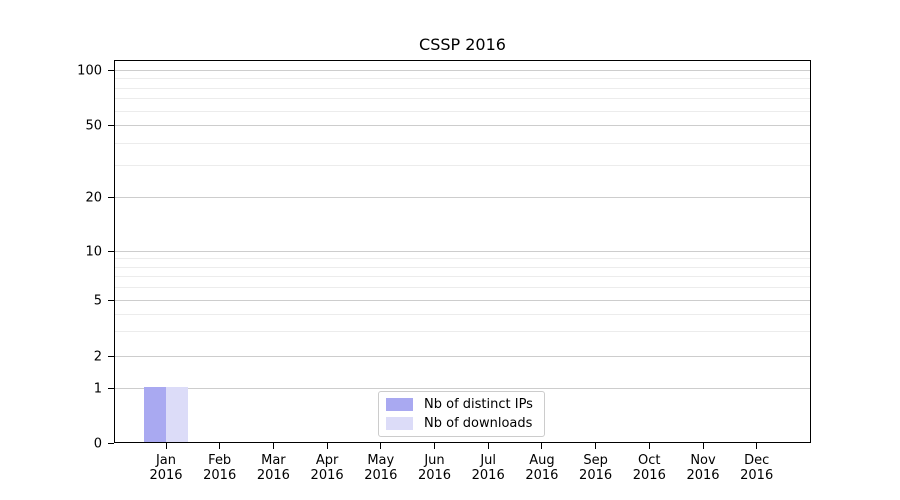 Image resolution: width=900 pixels, height=500 pixels. What do you see at coordinates (381, 468) in the screenshot?
I see `x-tick-label: May 2016` at bounding box center [381, 468].